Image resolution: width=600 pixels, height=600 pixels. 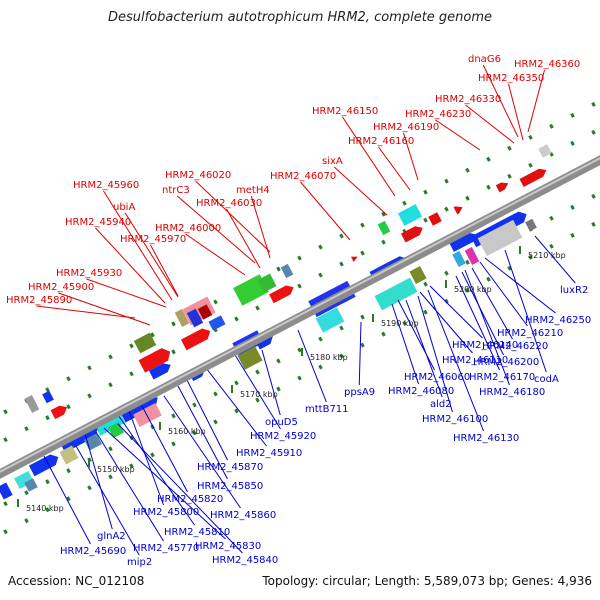 I want to click on gene-label: HRM2_46220, so click(x=515, y=346).